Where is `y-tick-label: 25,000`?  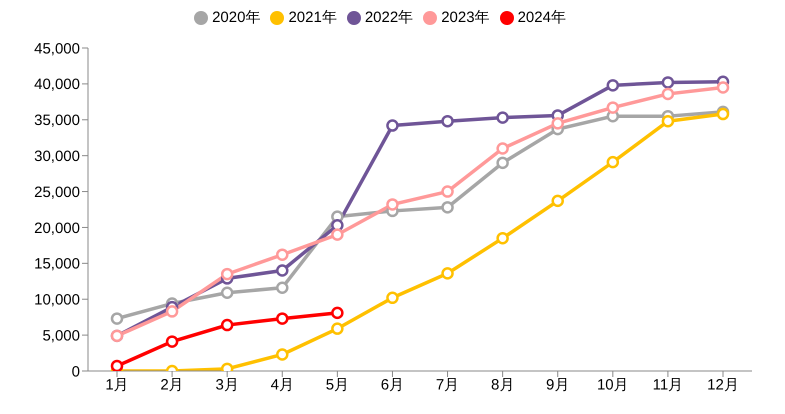 y-tick-label: 25,000 is located at coordinates (57, 192).